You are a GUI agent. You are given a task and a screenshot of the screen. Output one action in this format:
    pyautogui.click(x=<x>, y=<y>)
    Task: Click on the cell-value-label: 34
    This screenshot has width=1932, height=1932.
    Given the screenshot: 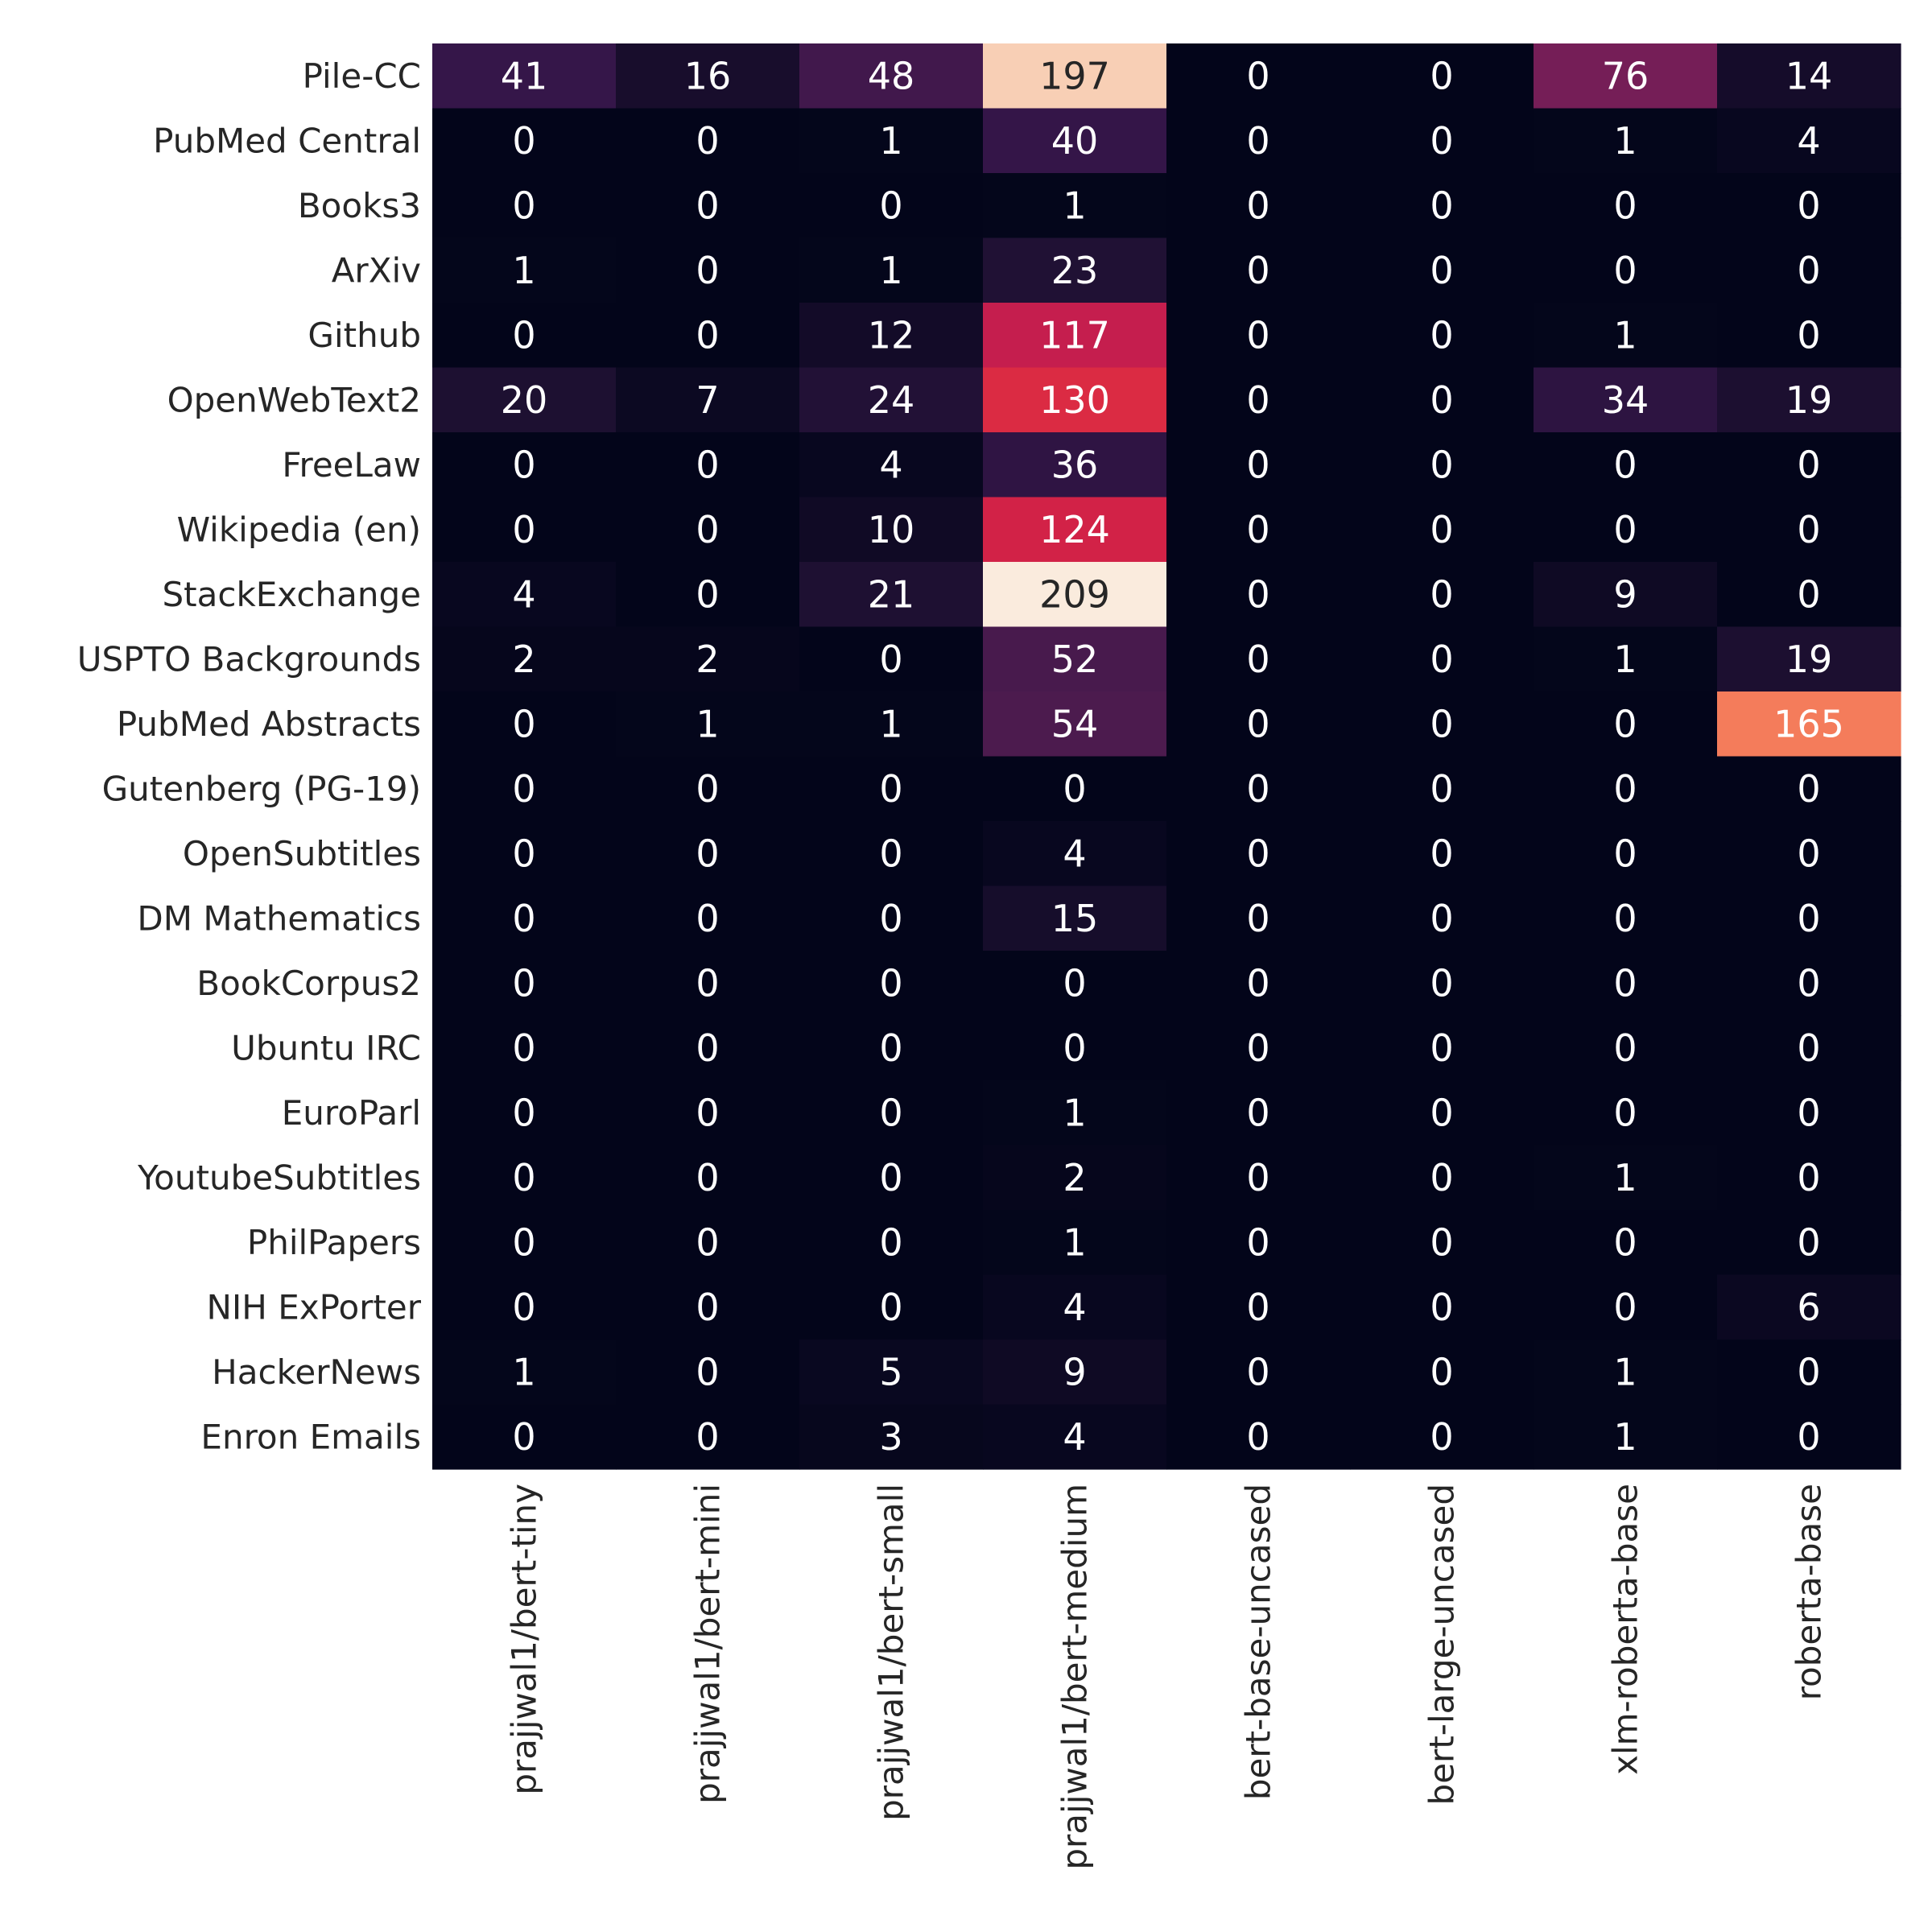 What is the action you would take?
    pyautogui.click(x=1625, y=400)
    